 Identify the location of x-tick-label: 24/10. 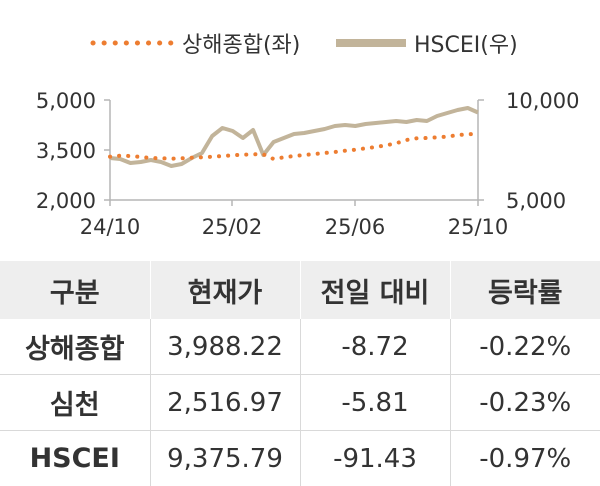
(110, 227).